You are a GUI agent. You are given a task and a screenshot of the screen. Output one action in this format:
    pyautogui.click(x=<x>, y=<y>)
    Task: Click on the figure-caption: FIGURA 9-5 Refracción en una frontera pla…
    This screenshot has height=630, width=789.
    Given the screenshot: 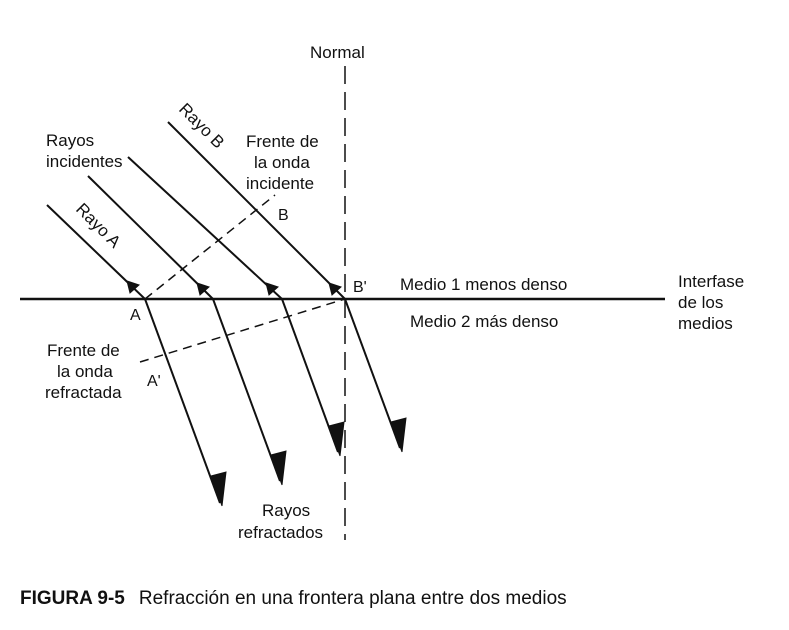 What is the action you would take?
    pyautogui.click(x=293, y=599)
    